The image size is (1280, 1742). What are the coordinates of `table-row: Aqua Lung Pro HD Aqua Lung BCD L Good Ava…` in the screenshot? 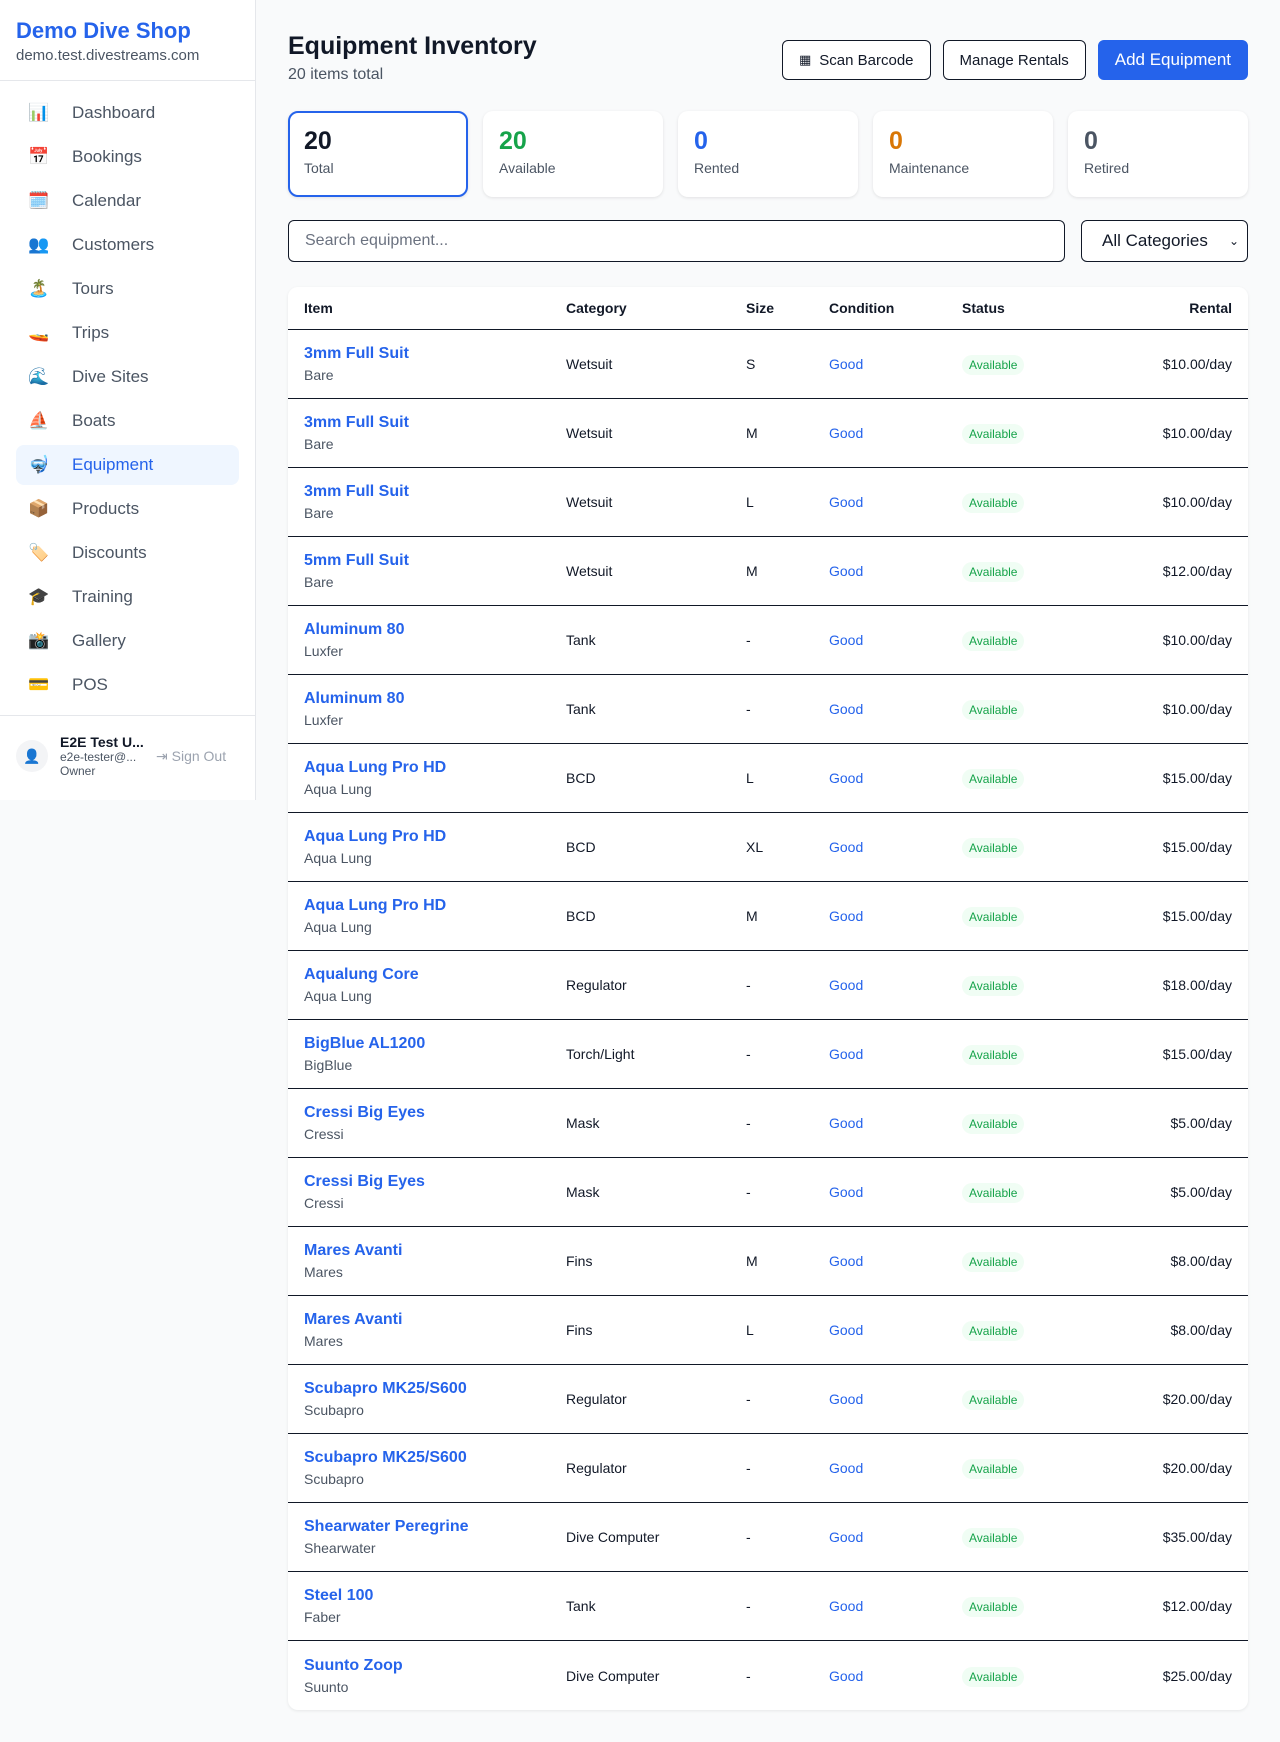 It's located at (768, 778).